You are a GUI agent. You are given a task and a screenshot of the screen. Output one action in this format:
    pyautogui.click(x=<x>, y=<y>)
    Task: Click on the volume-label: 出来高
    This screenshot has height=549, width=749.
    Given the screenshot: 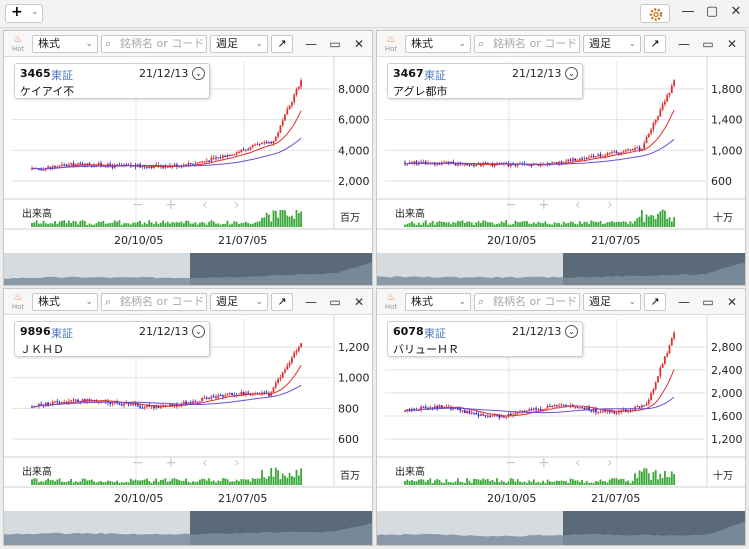 What is the action you would take?
    pyautogui.click(x=37, y=472)
    